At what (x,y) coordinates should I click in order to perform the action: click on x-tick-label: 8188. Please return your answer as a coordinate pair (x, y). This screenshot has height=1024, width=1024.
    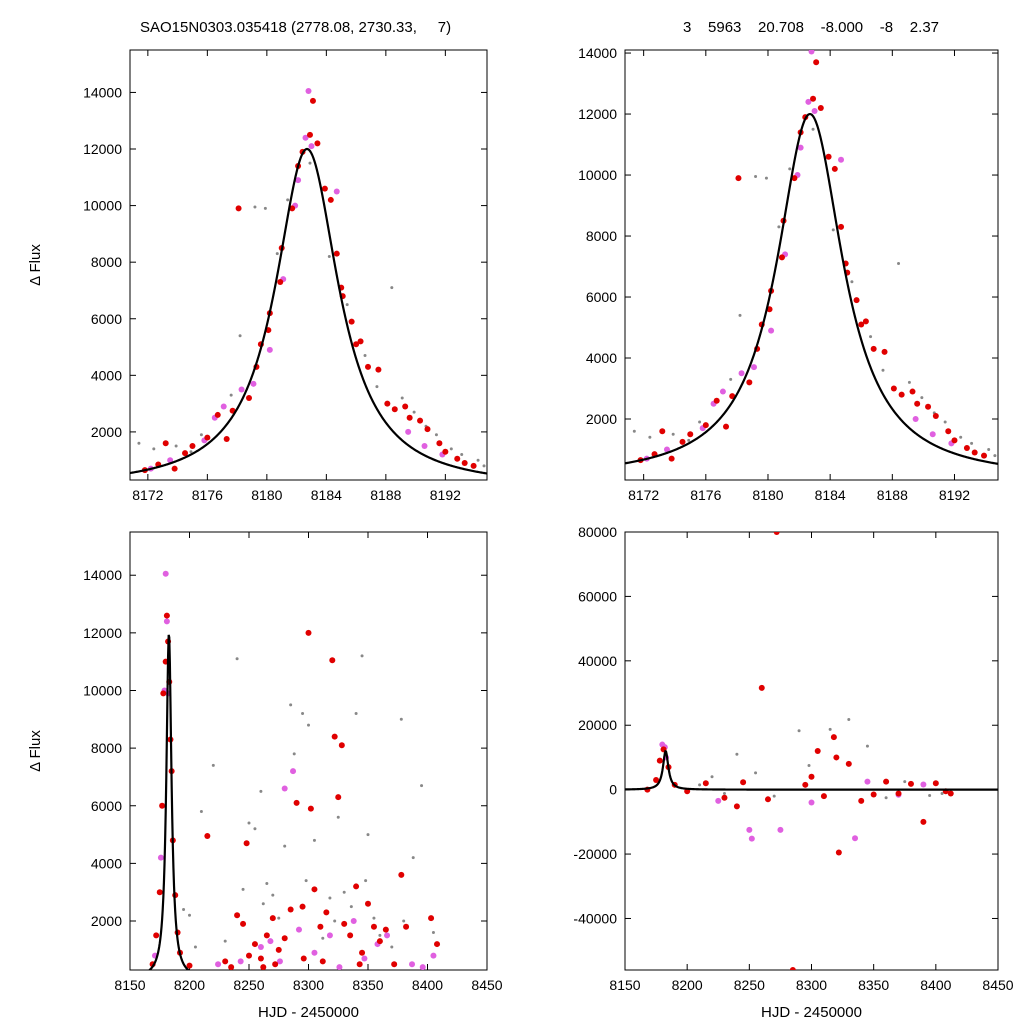
    Looking at the image, I should click on (892, 495).